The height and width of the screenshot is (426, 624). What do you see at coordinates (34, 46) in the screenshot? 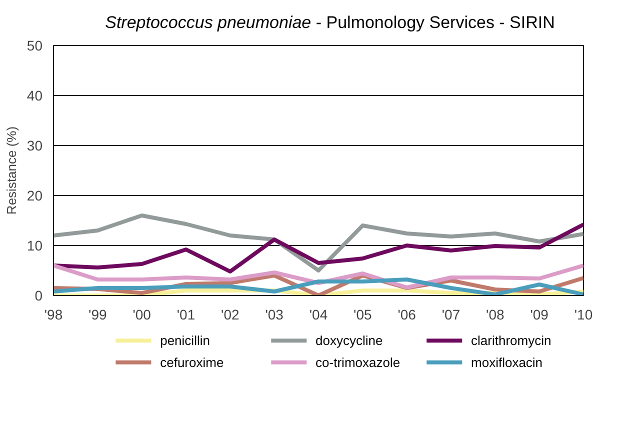
I see `y-tick-label: 50` at bounding box center [34, 46].